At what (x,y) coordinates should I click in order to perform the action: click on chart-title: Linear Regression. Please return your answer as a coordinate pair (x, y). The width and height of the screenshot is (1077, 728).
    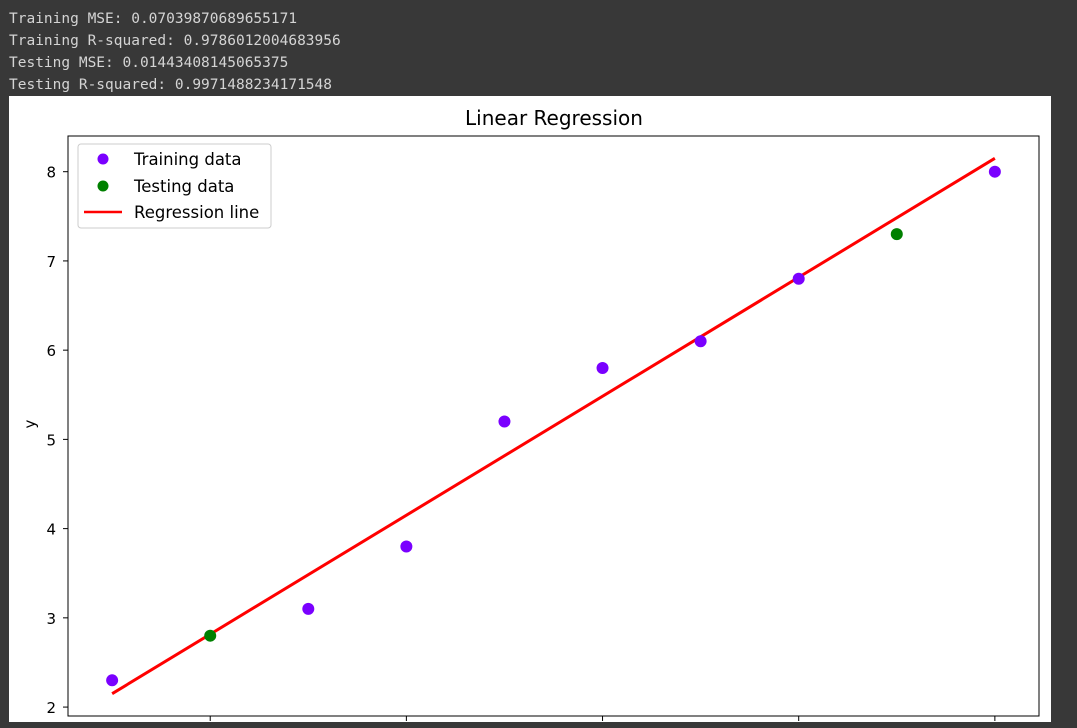
    Looking at the image, I should click on (554, 118).